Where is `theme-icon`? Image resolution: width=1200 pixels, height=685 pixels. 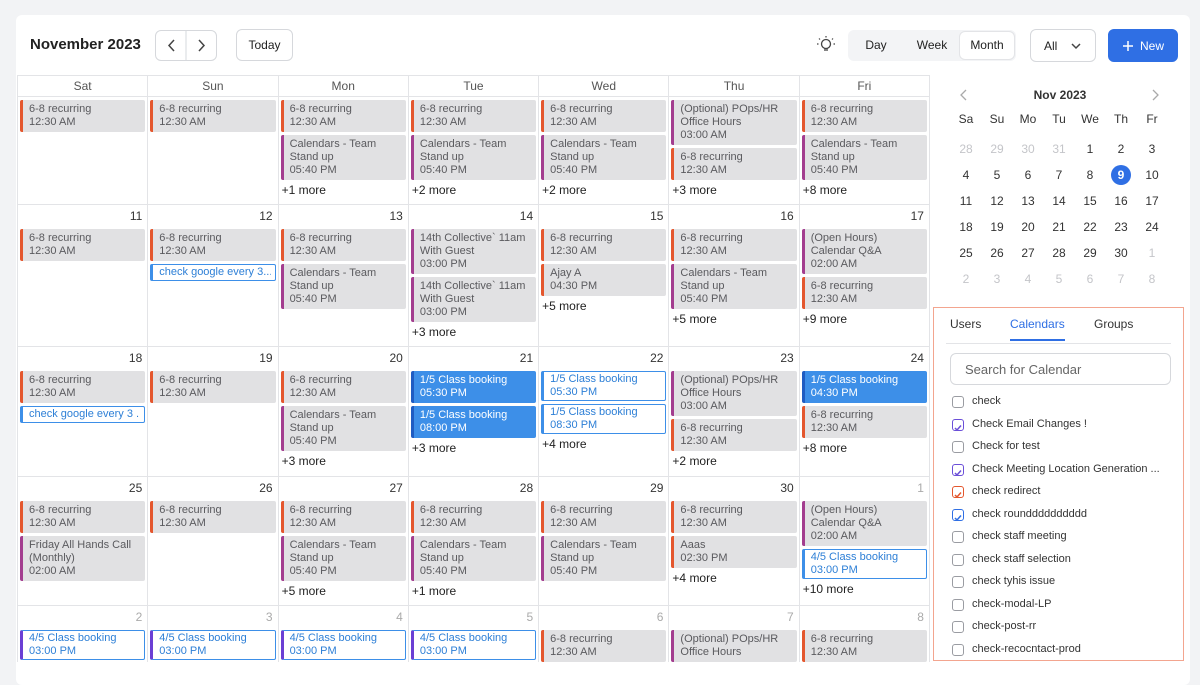 theme-icon is located at coordinates (826, 45).